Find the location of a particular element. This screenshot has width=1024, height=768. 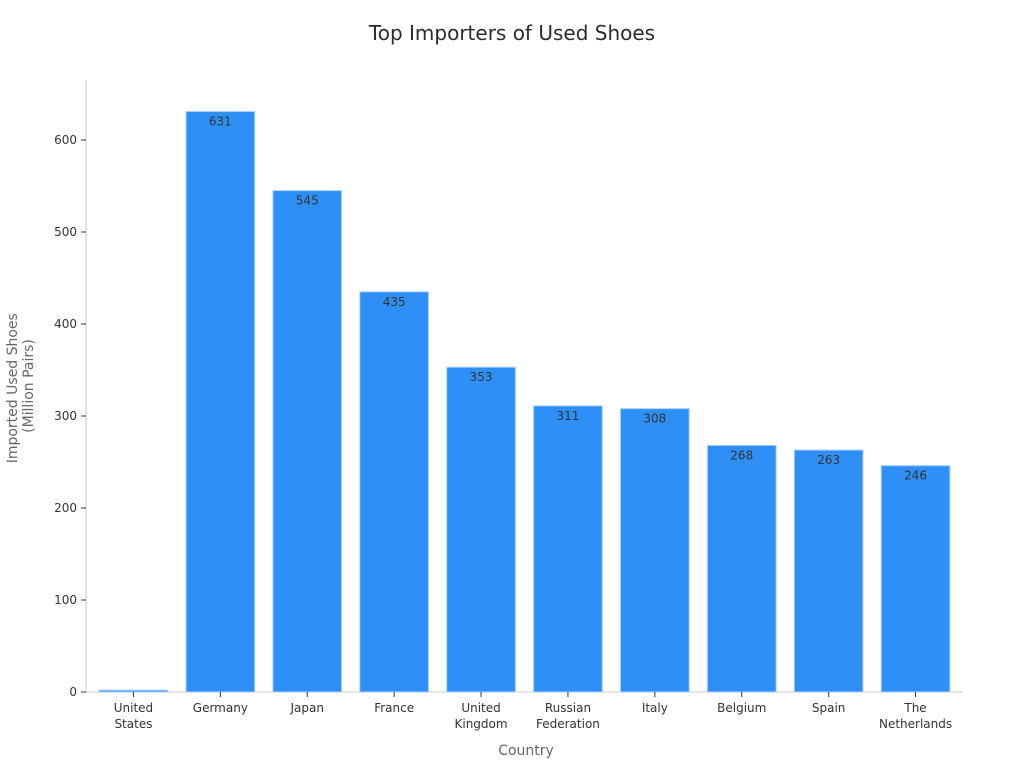

x-tick-label: Italy is located at coordinates (655, 708).